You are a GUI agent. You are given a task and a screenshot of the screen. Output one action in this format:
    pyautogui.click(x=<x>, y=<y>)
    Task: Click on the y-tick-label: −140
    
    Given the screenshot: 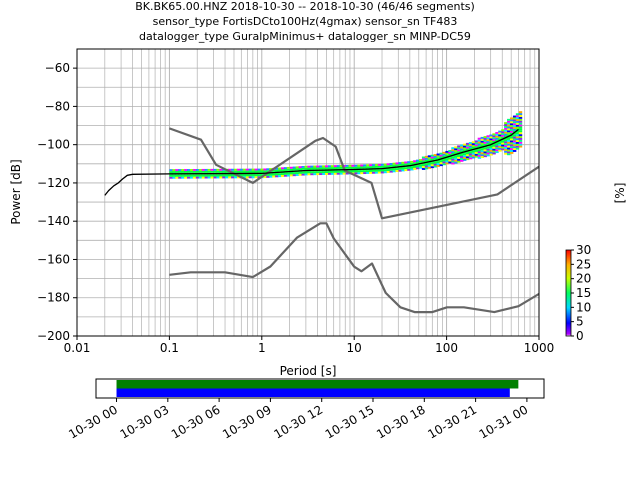 What is the action you would take?
    pyautogui.click(x=53, y=221)
    